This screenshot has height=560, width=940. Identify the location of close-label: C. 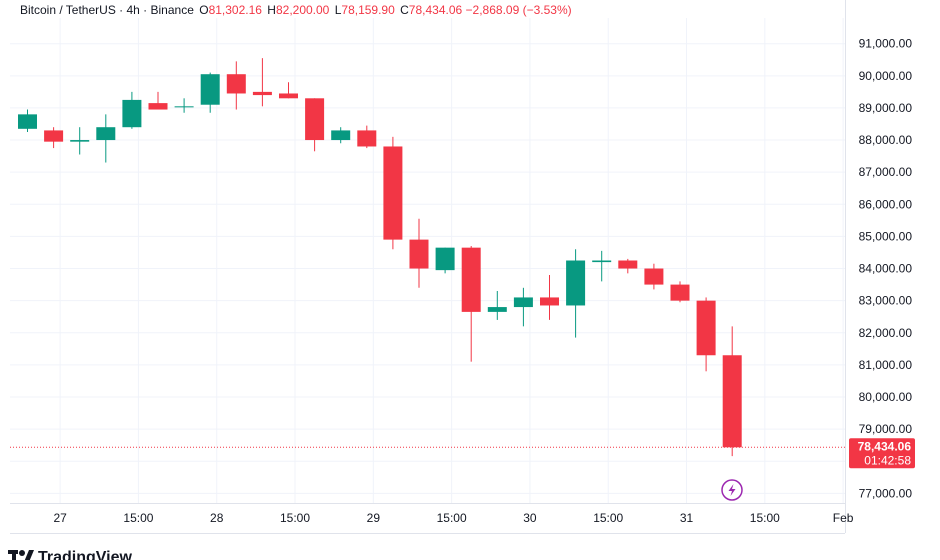
(404, 10).